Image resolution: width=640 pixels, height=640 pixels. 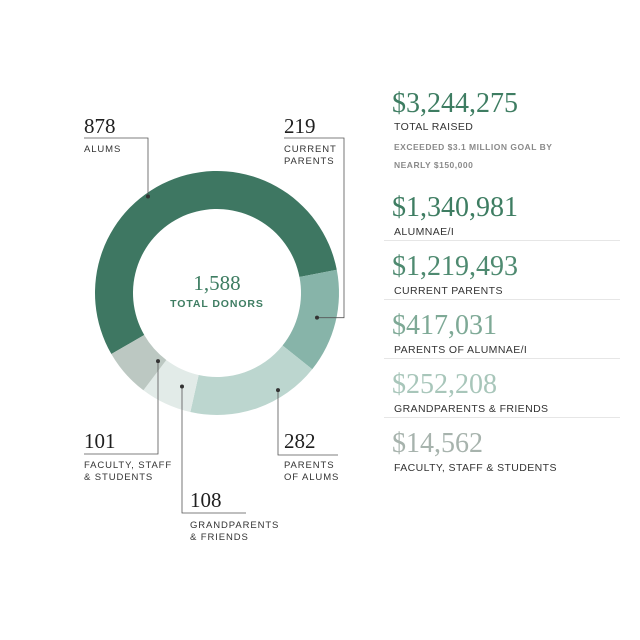 I want to click on alums-count: 878, so click(x=100, y=126).